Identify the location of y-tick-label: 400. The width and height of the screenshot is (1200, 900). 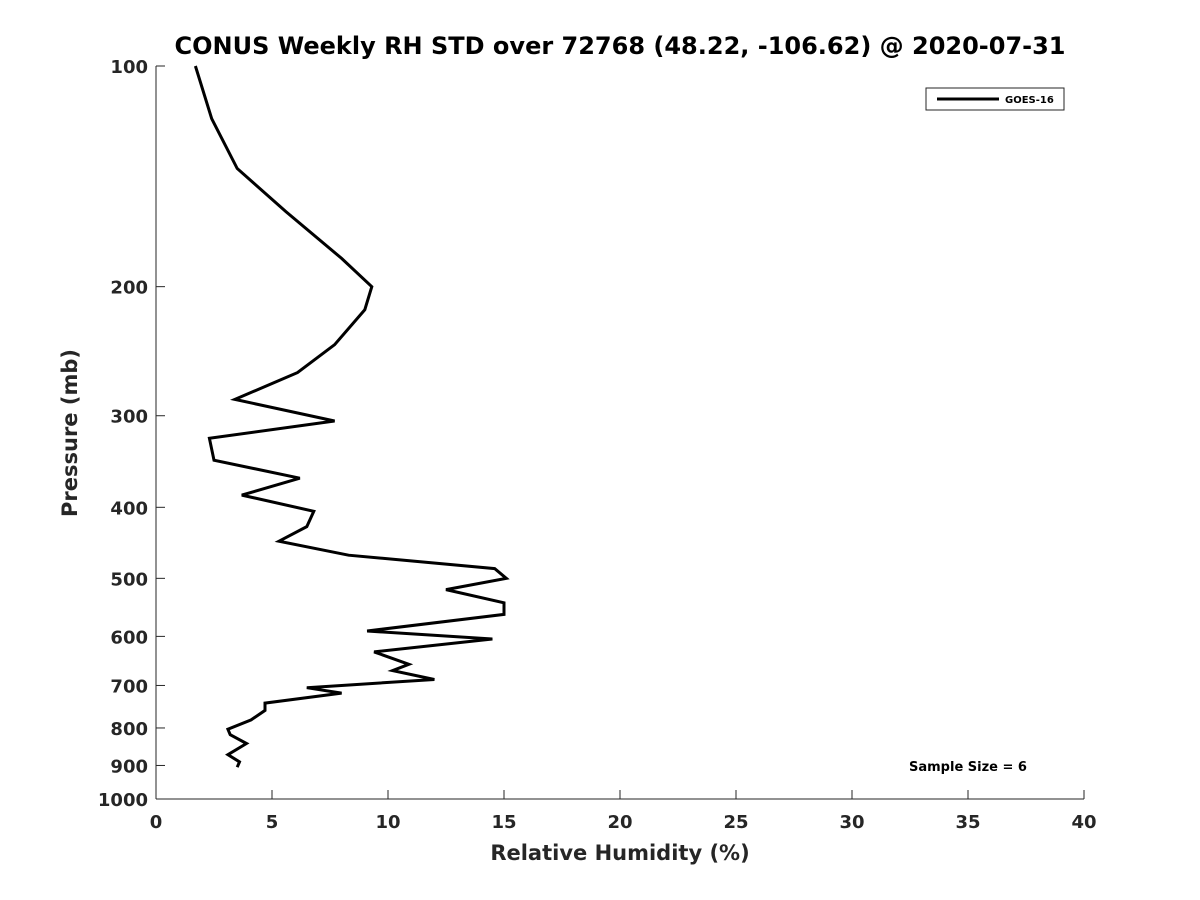
(129, 508).